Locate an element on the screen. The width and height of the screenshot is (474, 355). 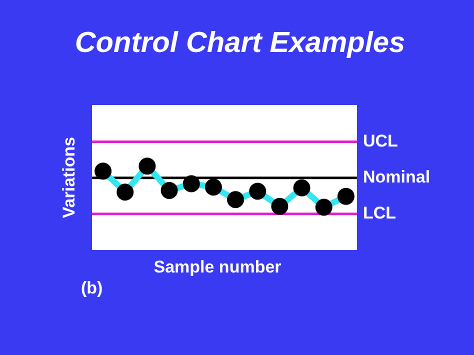
x-axis-title: Sample number is located at coordinates (218, 267).